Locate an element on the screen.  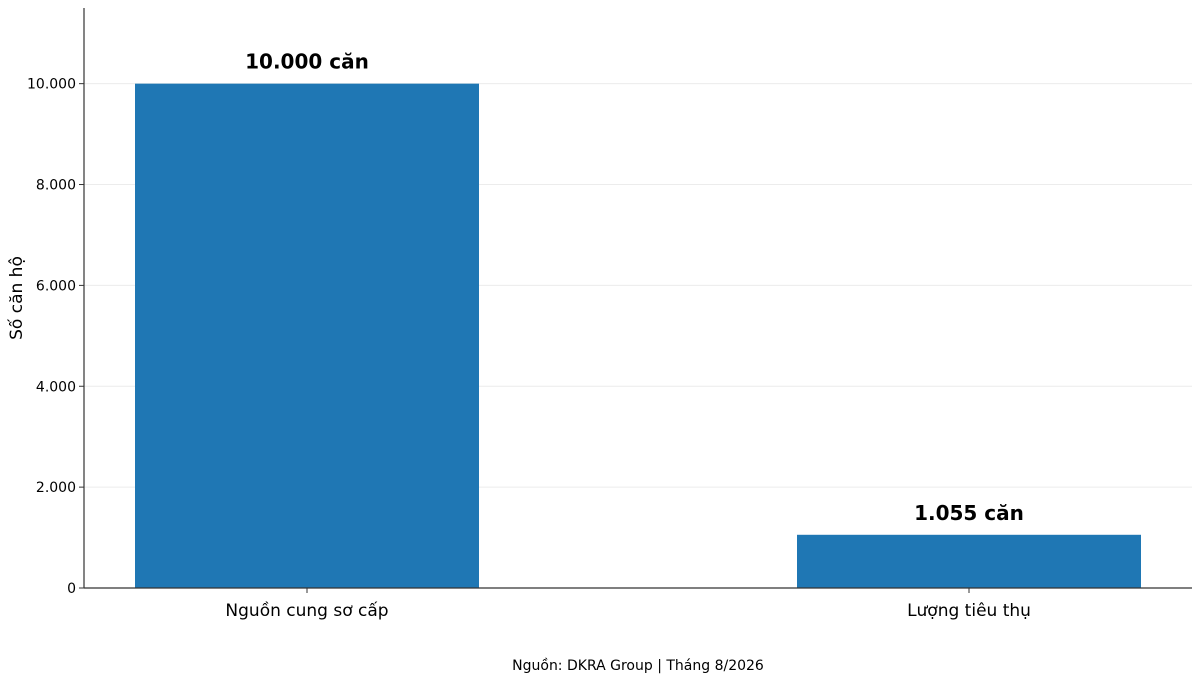
y-tick-label: 0 is located at coordinates (71, 589).